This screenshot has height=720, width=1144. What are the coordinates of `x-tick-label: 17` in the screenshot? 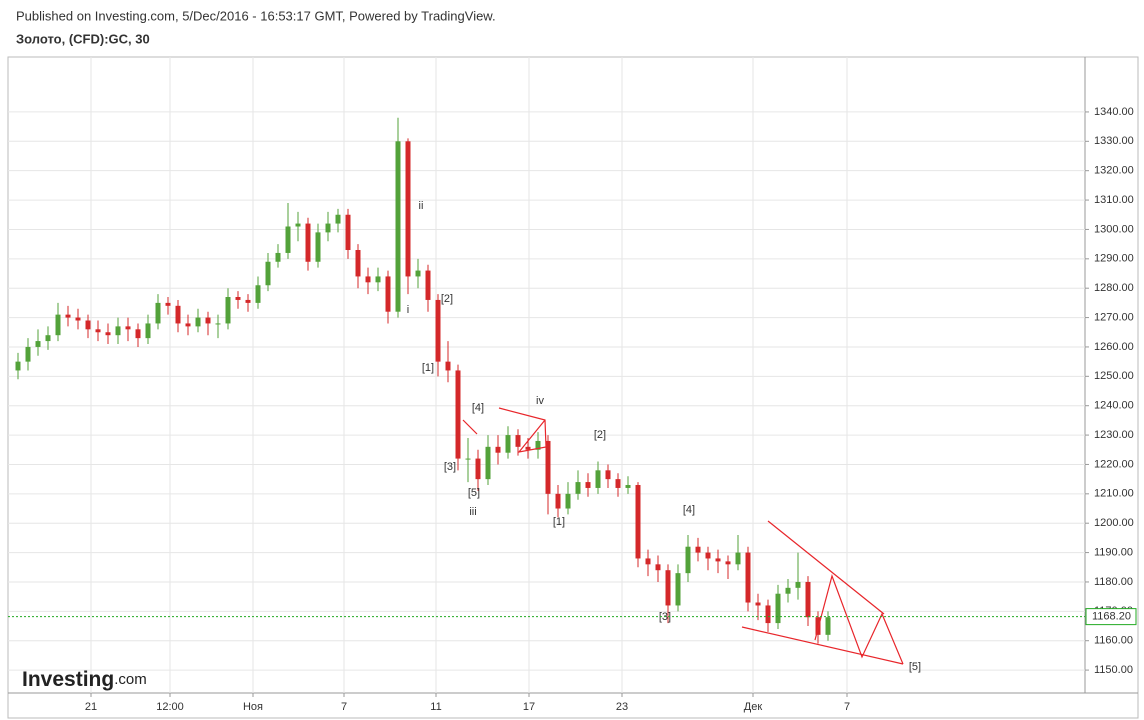 It's located at (529, 707).